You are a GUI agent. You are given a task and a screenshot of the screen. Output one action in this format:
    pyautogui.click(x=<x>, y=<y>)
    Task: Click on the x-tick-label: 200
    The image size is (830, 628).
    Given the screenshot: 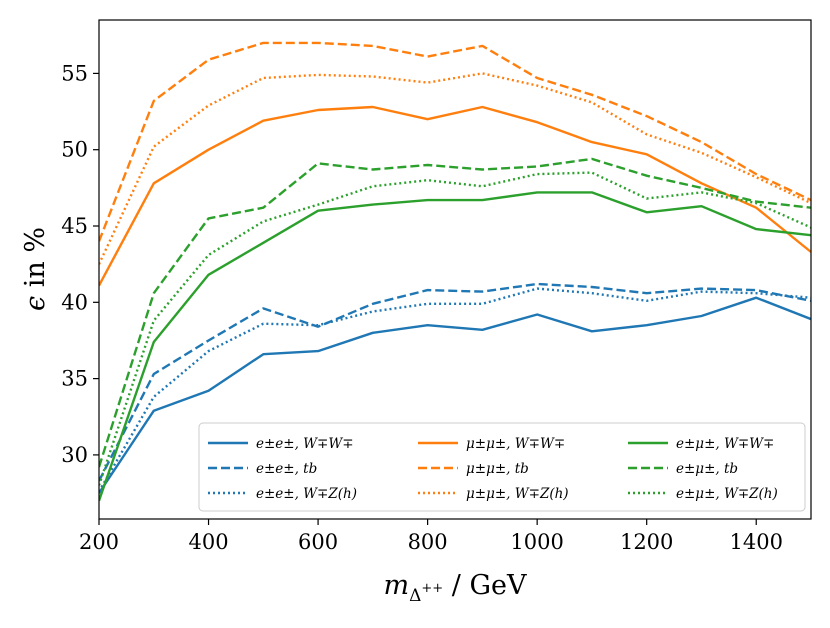 What is the action you would take?
    pyautogui.click(x=99, y=542)
    